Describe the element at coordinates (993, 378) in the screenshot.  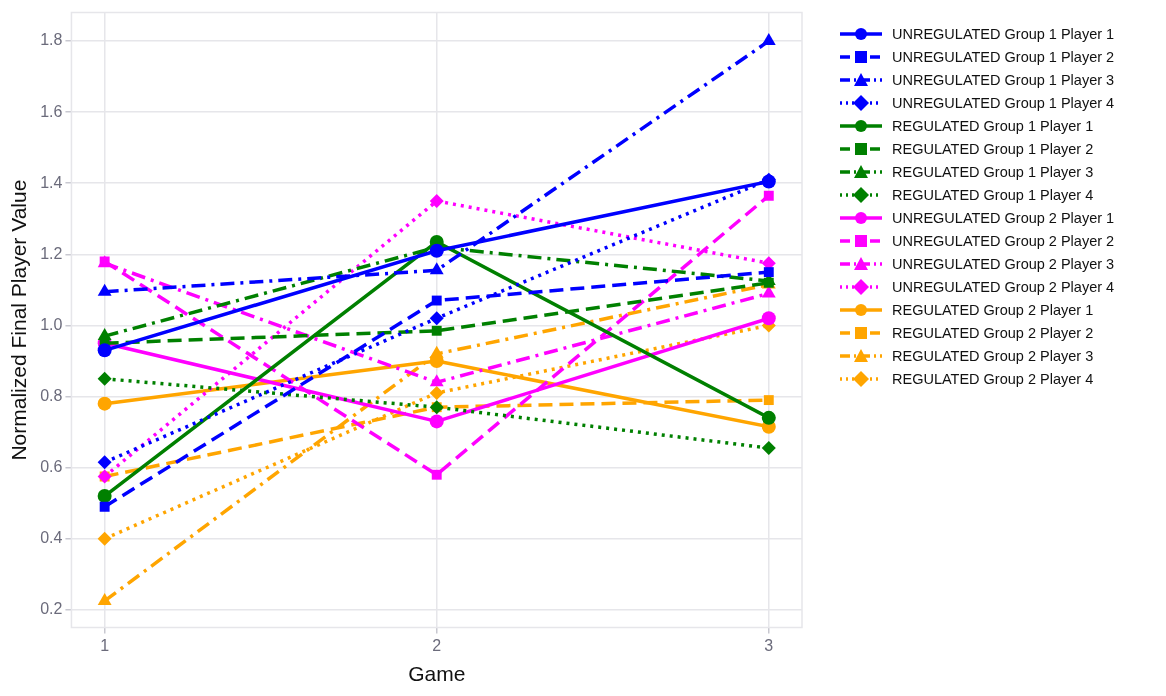
I see `legend-label: REGULATED Group 2 Player 4` at that location.